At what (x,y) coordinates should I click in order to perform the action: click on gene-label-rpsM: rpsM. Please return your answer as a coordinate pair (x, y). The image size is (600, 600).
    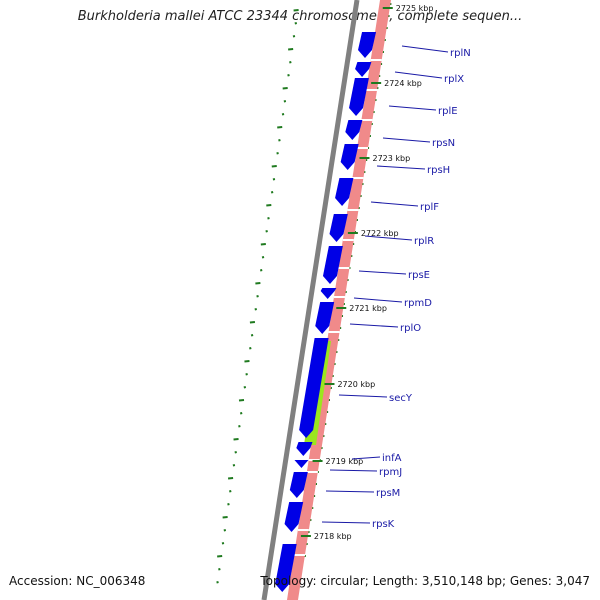
    Looking at the image, I should click on (388, 493).